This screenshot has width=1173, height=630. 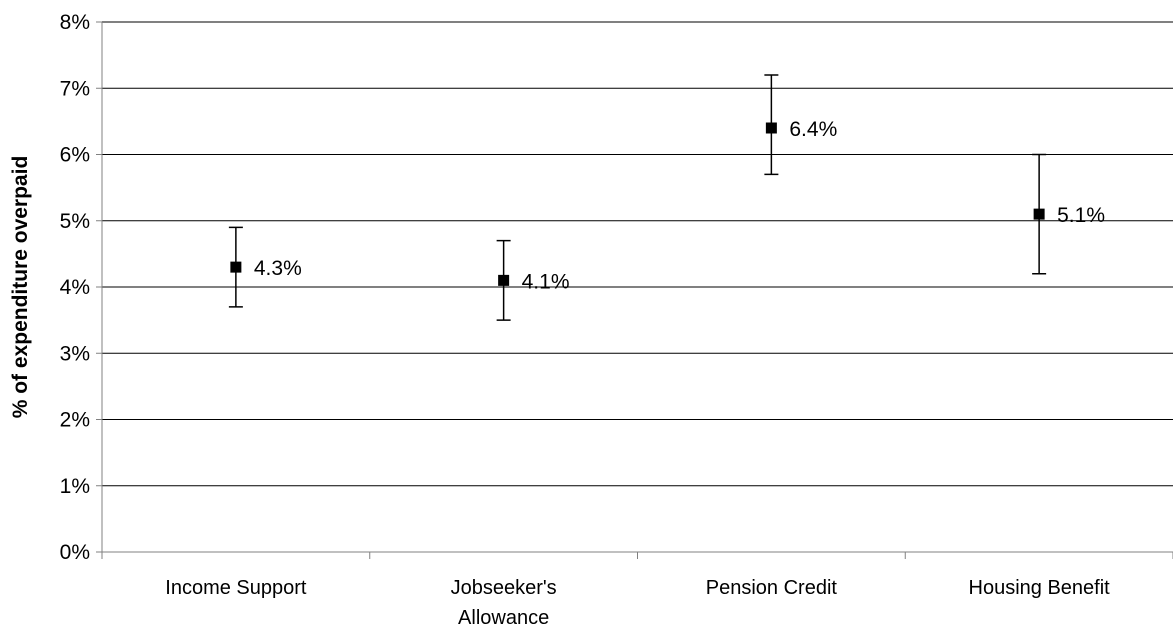 I want to click on data-label: 4.3%, so click(x=278, y=268).